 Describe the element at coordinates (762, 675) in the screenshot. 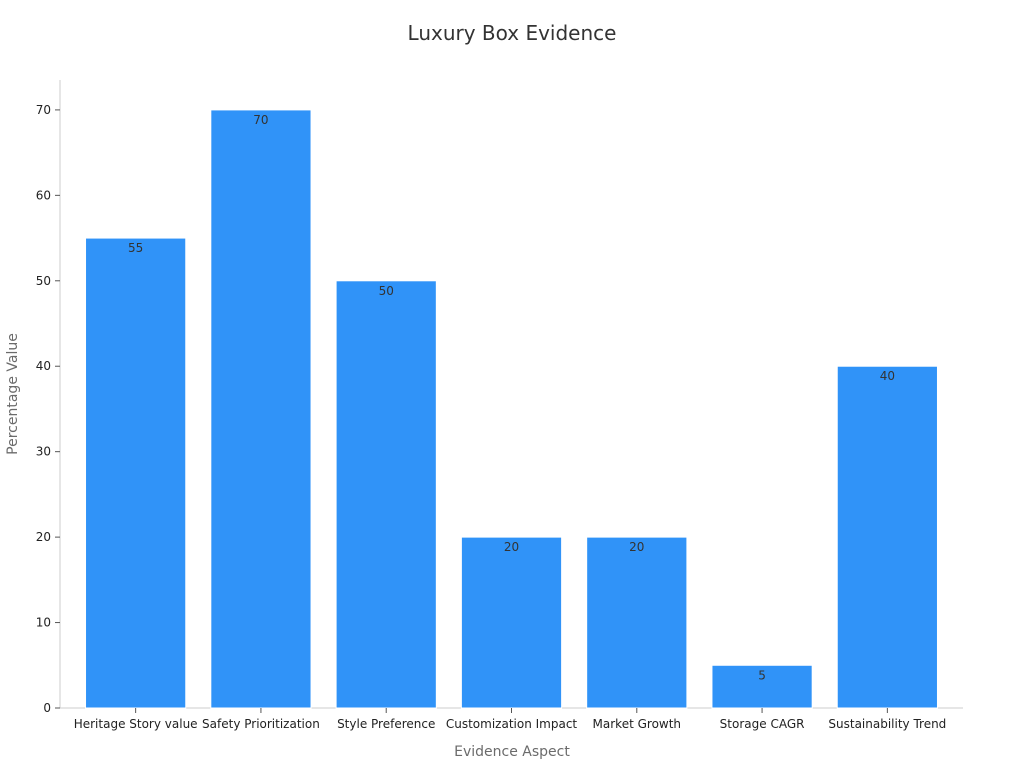

I see `bar-value-label: 5` at that location.